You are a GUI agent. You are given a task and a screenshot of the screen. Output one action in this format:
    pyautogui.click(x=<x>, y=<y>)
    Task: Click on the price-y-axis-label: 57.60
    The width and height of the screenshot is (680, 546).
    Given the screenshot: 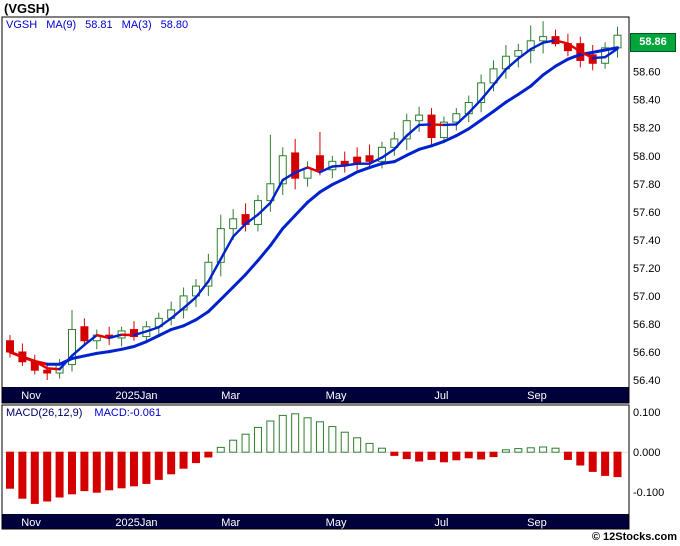 What is the action you would take?
    pyautogui.click(x=647, y=213)
    